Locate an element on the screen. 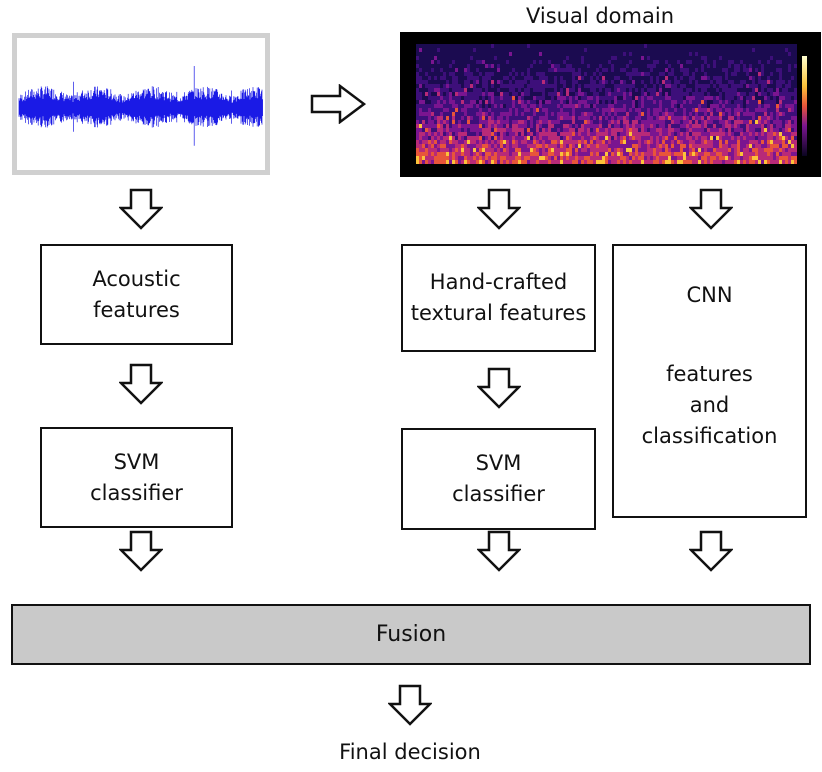 Image resolution: width=822 pixels, height=772 pixels. fusion-box: Fusion is located at coordinates (411, 634).